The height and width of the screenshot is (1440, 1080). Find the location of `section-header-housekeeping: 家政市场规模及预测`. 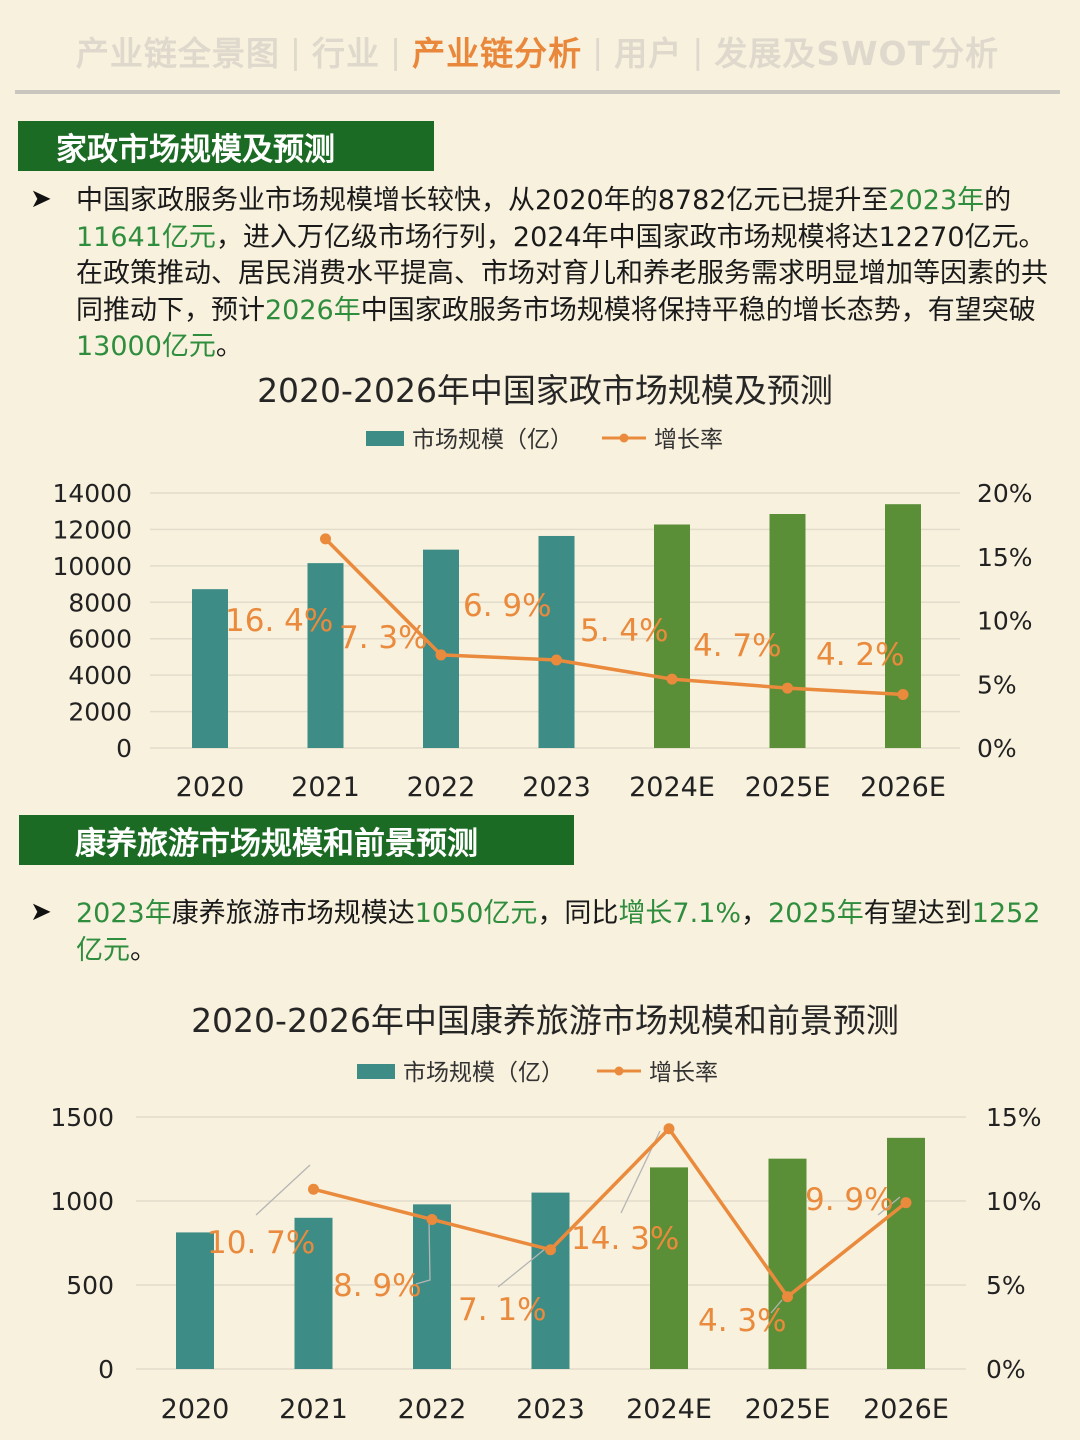

section-header-housekeeping: 家政市场规模及预测 is located at coordinates (226, 146).